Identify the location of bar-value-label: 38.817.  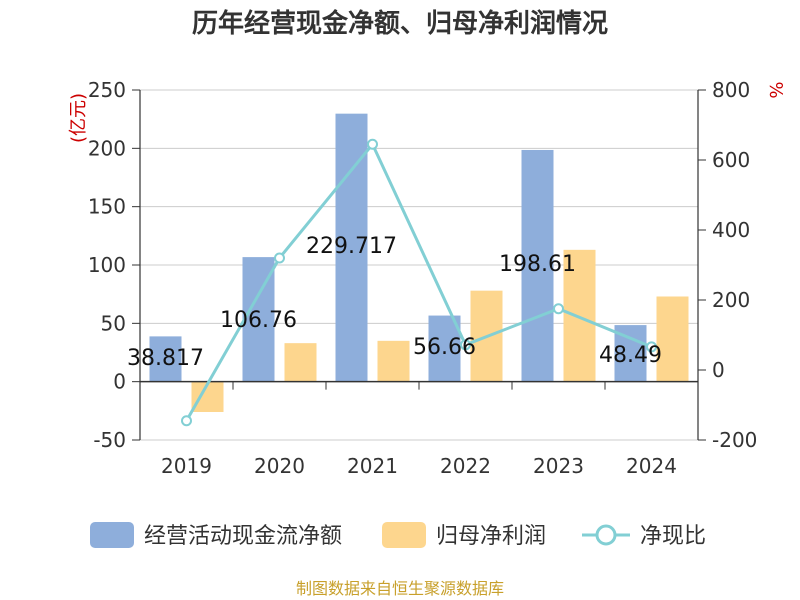
(165, 358).